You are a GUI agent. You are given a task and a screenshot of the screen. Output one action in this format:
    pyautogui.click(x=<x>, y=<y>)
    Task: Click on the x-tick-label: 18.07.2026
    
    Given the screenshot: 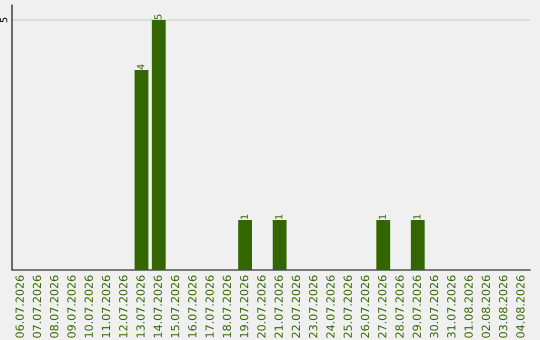 What is the action you would take?
    pyautogui.click(x=227, y=307)
    